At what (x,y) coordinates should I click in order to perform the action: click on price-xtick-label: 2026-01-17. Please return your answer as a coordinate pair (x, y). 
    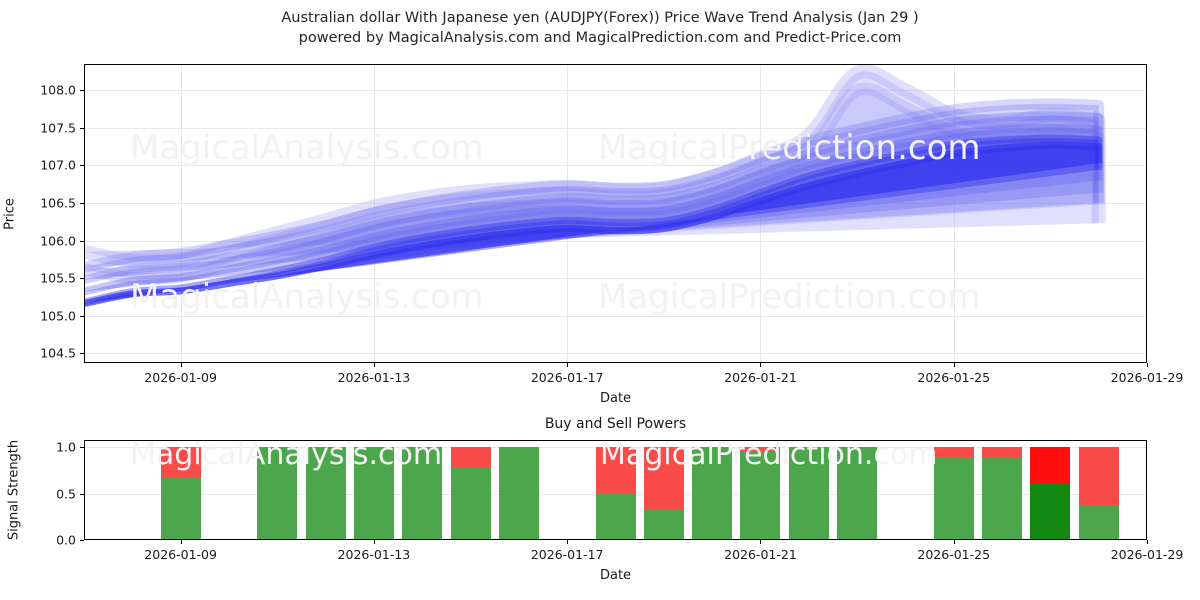
    Looking at the image, I should click on (567, 377).